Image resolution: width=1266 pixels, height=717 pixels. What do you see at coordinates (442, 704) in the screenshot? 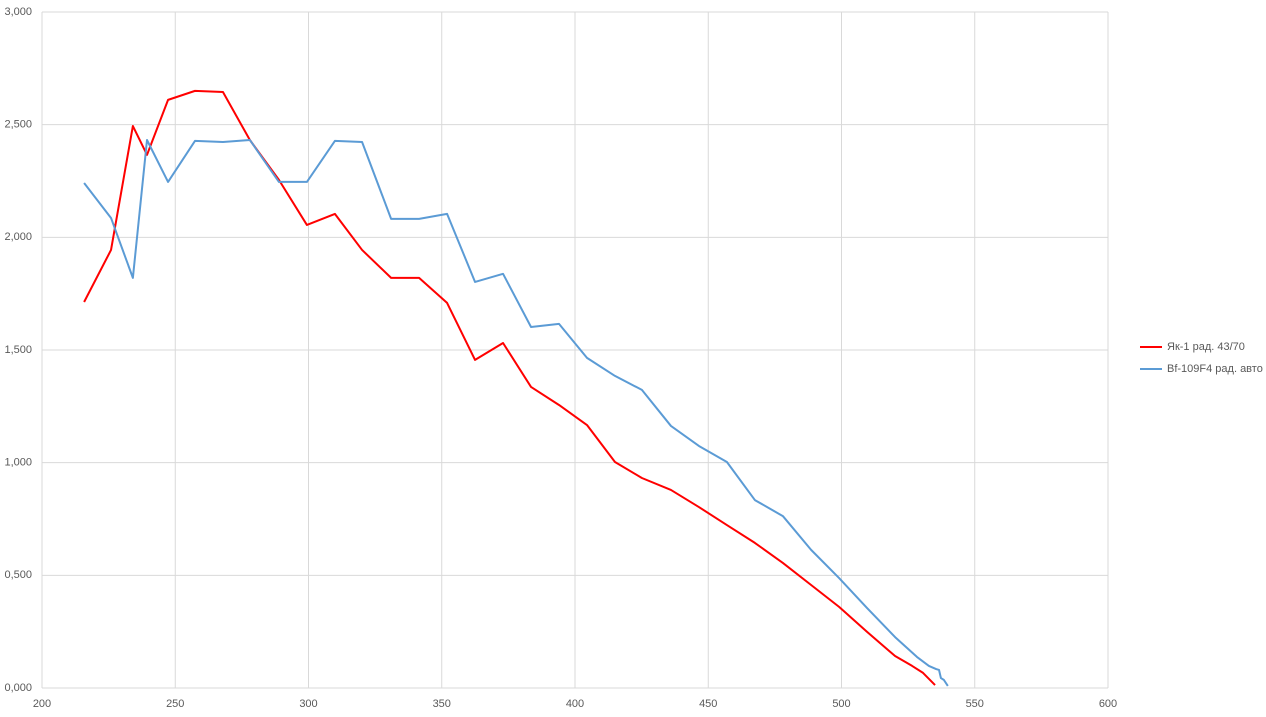
I see `x-tick-label: 350` at bounding box center [442, 704].